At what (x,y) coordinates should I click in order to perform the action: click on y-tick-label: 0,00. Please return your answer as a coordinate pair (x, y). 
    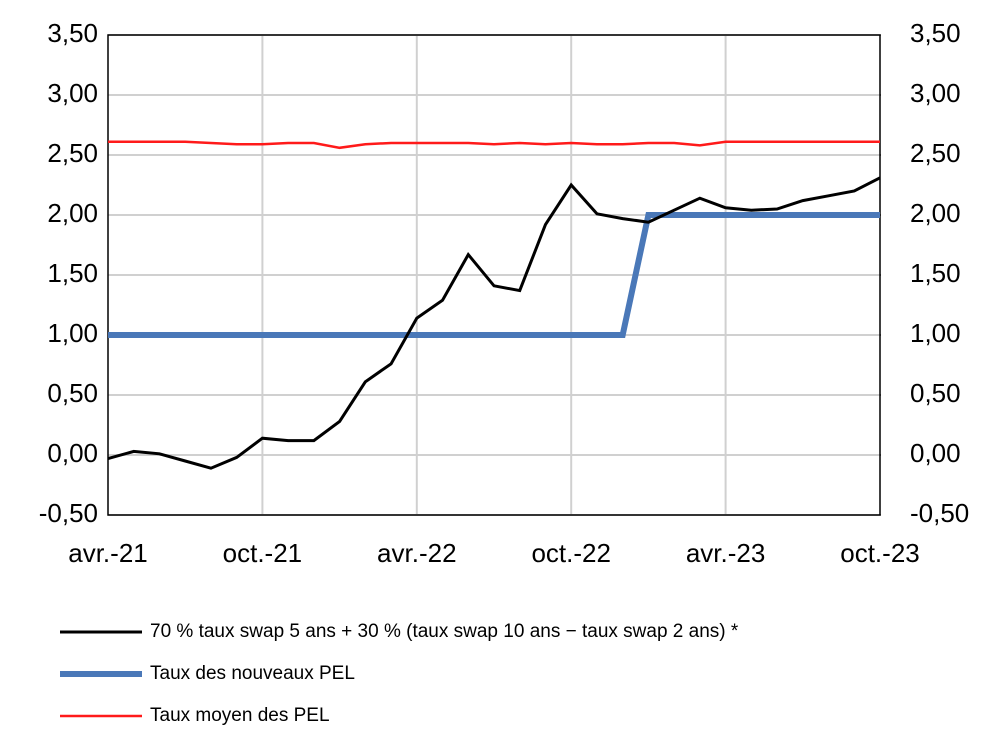
    Looking at the image, I should click on (72, 453).